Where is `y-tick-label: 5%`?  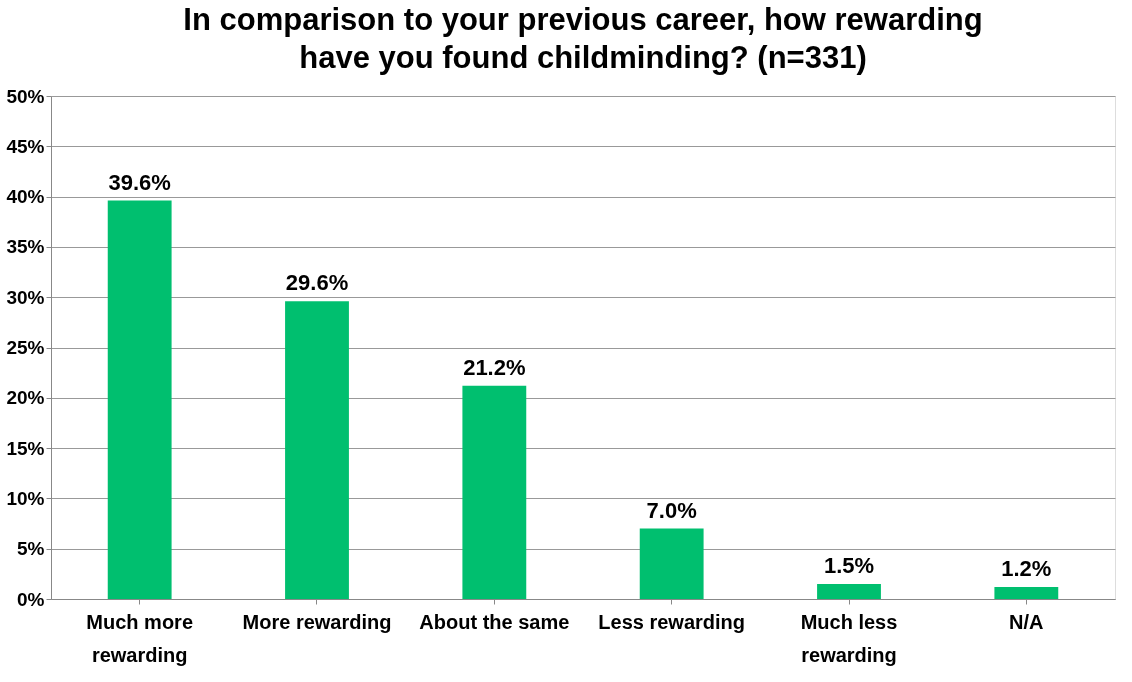 y-tick-label: 5% is located at coordinates (31, 549).